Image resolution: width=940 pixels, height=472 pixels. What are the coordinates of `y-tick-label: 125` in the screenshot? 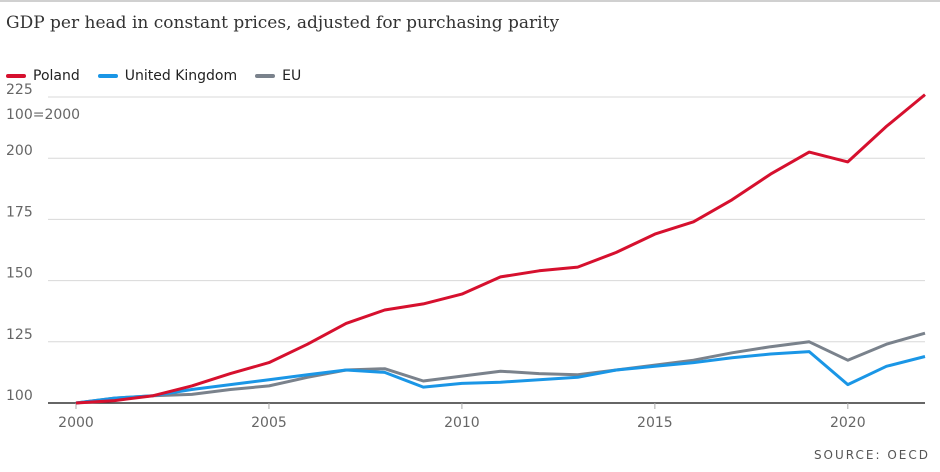 It's located at (19, 335).